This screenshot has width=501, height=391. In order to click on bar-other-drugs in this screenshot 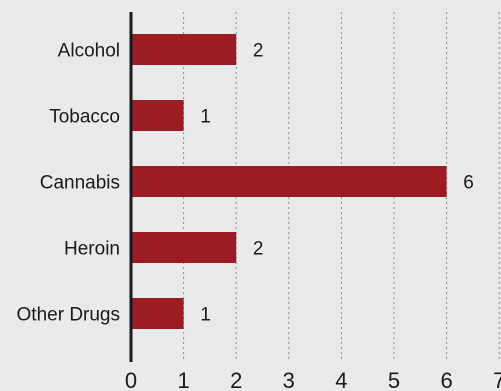, I will do `click(157, 313)`.